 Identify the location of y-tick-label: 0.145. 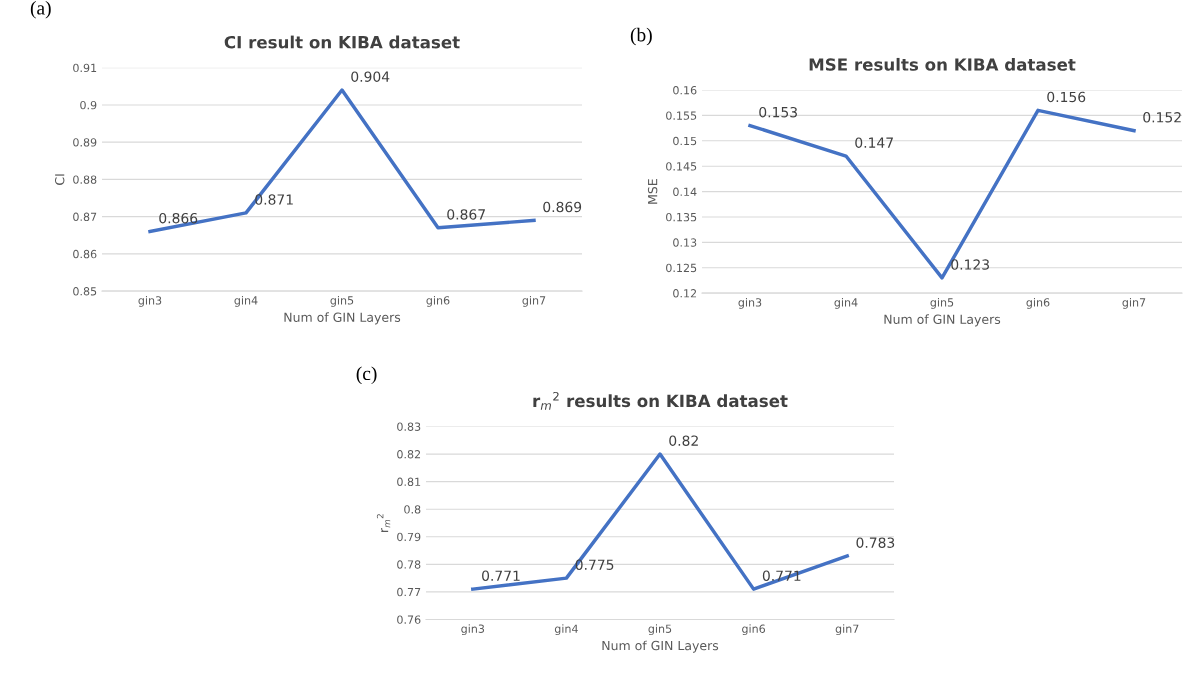
(681, 166).